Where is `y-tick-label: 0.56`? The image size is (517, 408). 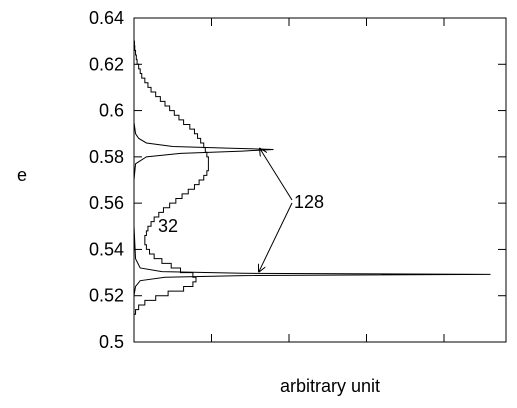 y-tick-label: 0.56 is located at coordinates (106, 203).